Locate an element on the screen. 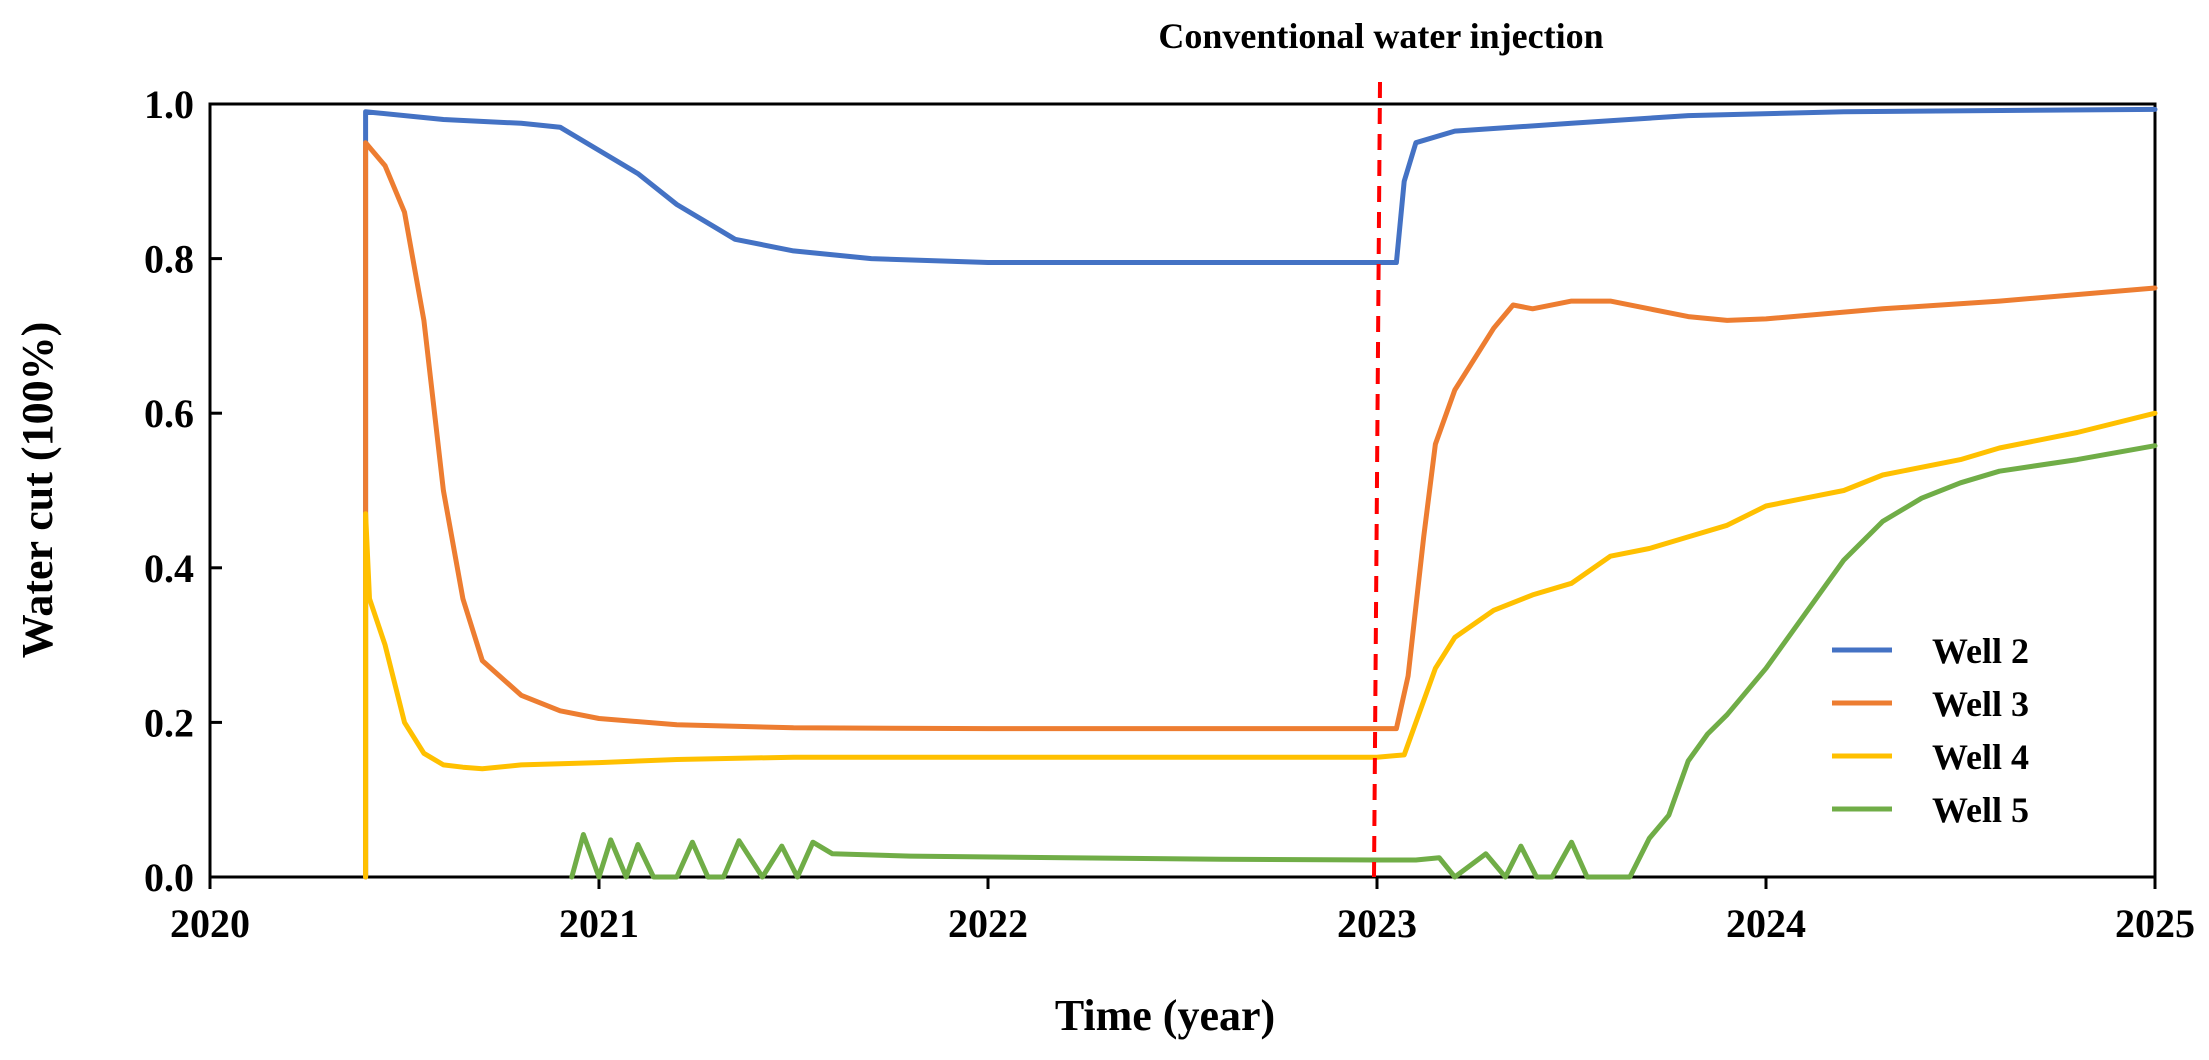  y-axis-label: Water cut (100%) is located at coordinates (37, 490).